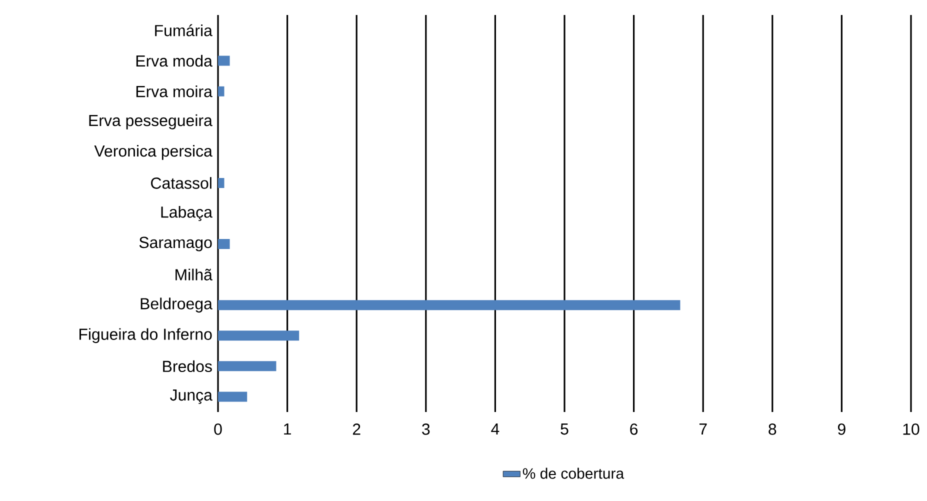 The width and height of the screenshot is (927, 501). Describe the element at coordinates (356, 429) in the screenshot. I see `x-tick-label: 2` at that location.